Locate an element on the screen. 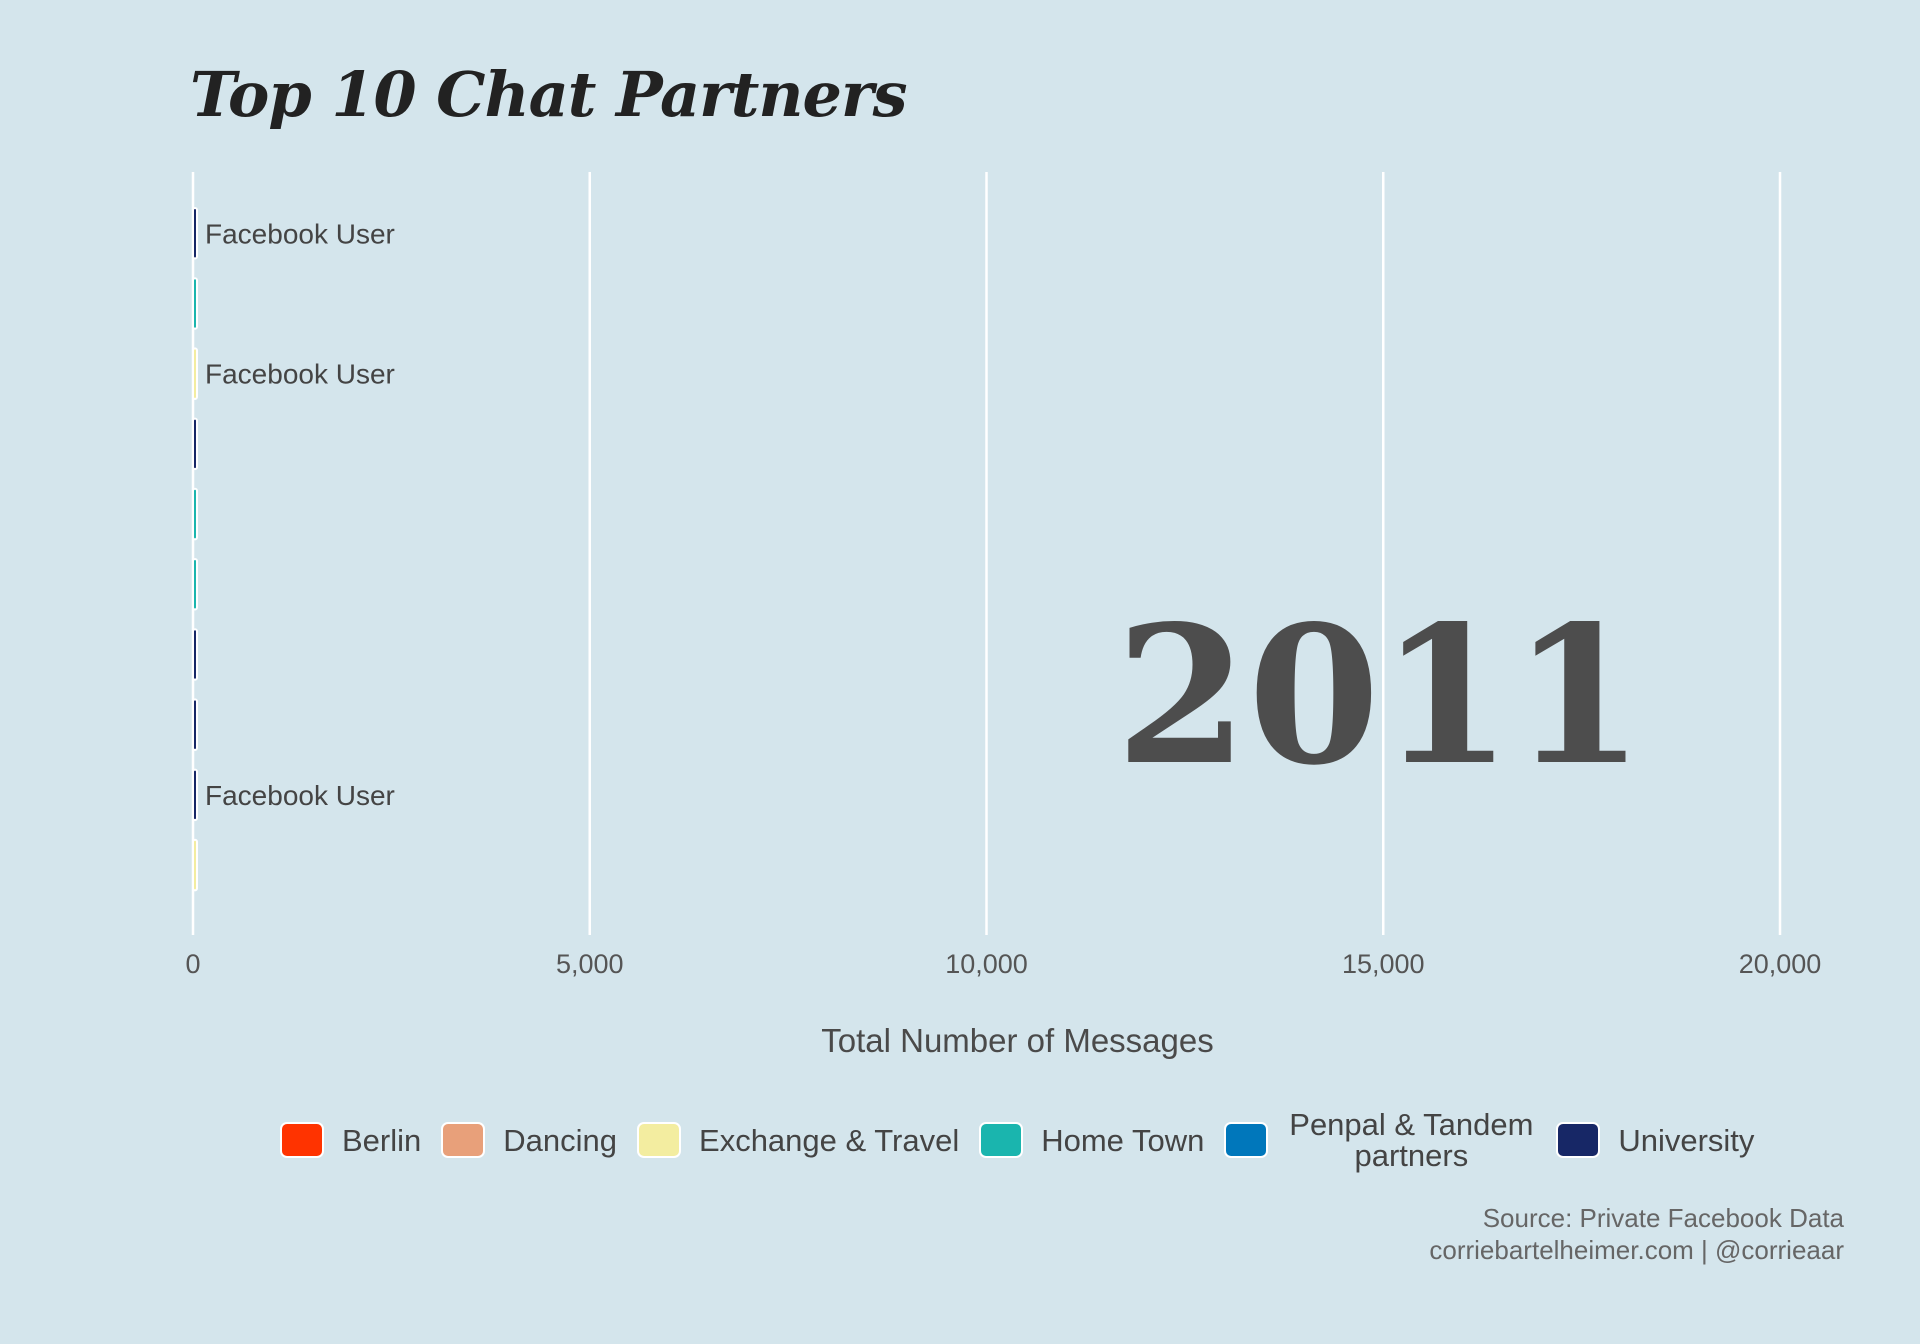  legend-item: Dancing is located at coordinates (529, 1140).